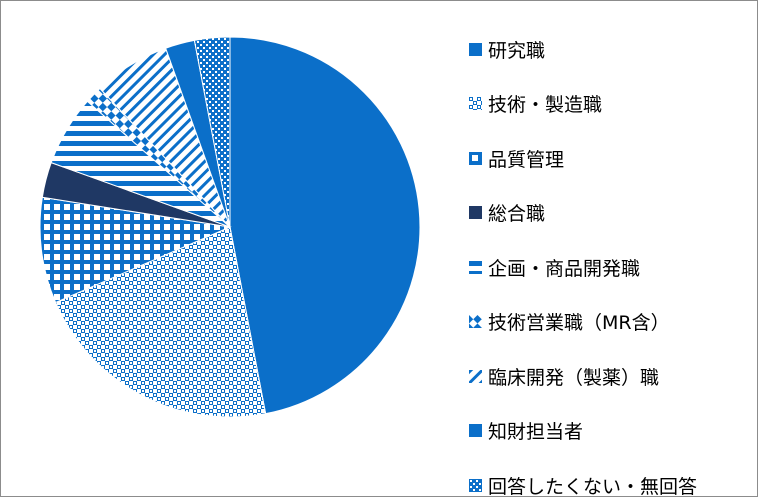 This screenshot has height=500, width=758. Describe the element at coordinates (526, 159) in the screenshot. I see `legend-label: 品質管理` at that location.